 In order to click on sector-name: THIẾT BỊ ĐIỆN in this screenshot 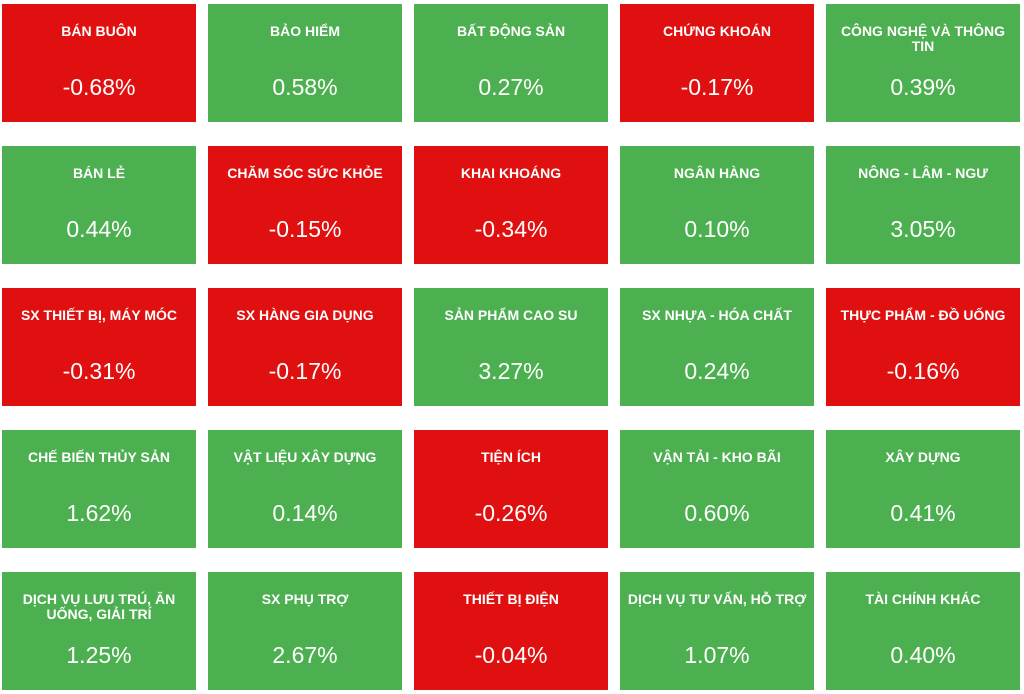, I will do `click(511, 599)`.